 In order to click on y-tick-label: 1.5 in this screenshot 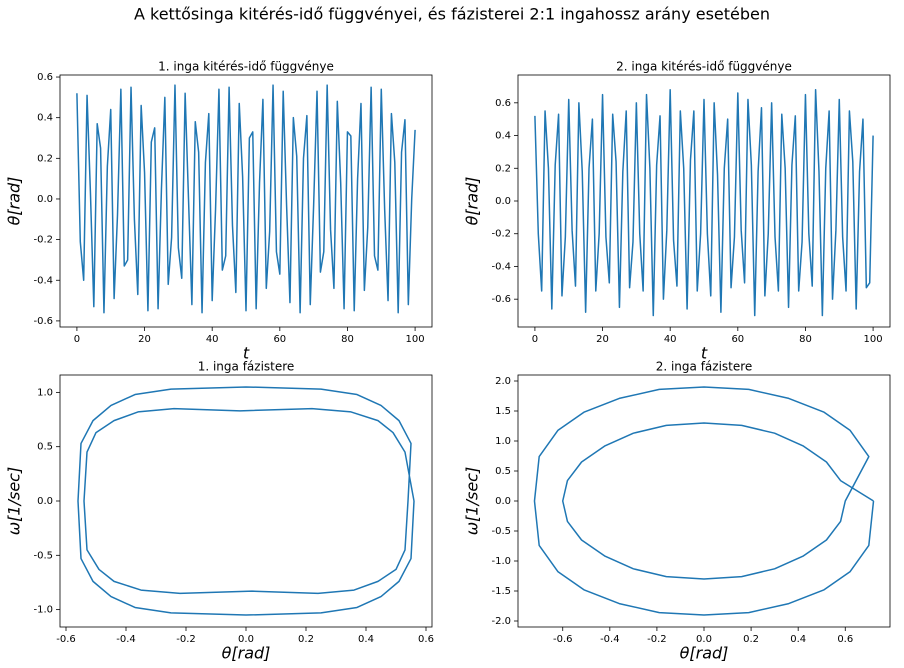, I will do `click(503, 411)`.